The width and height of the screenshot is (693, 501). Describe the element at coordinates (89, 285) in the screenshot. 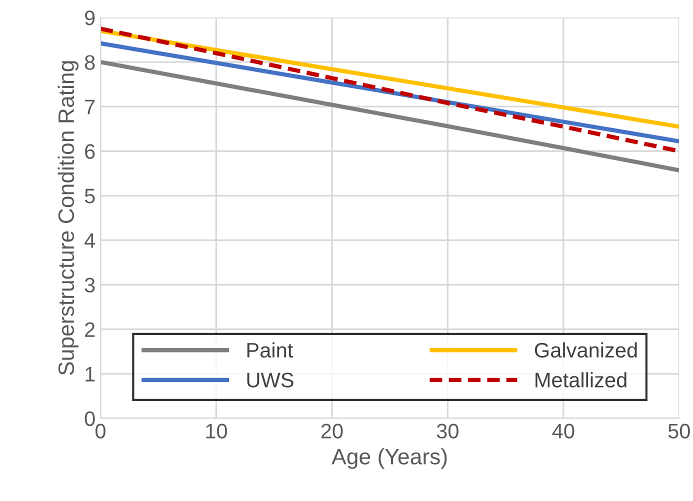

I see `y-tick-label: 3` at that location.